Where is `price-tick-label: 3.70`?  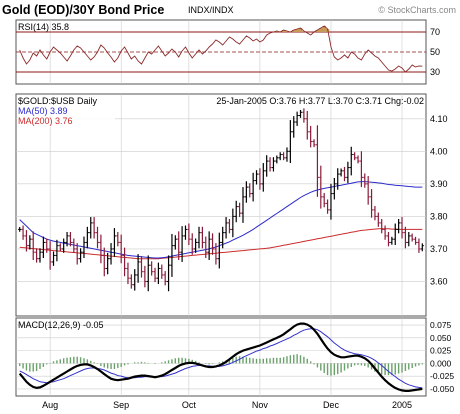
price-tick-label: 3.70 is located at coordinates (439, 249).